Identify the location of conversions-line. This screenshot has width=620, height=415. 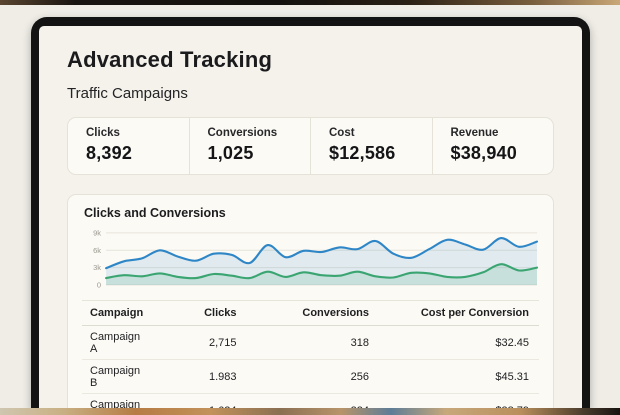
(322, 271).